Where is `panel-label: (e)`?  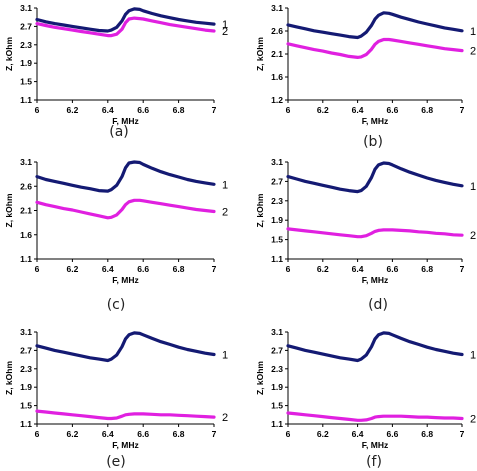
panel-label: (e) is located at coordinates (116, 462).